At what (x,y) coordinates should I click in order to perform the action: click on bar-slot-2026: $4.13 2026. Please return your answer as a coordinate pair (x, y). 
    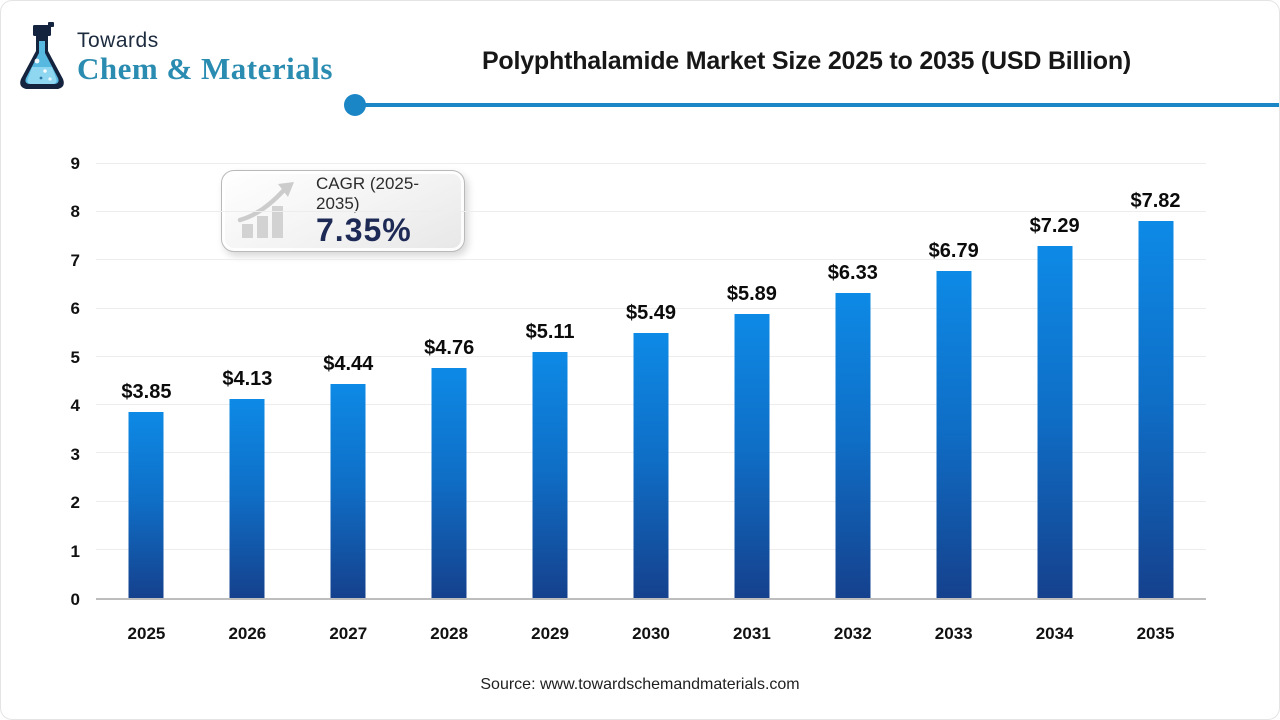
    Looking at the image, I should click on (247, 403).